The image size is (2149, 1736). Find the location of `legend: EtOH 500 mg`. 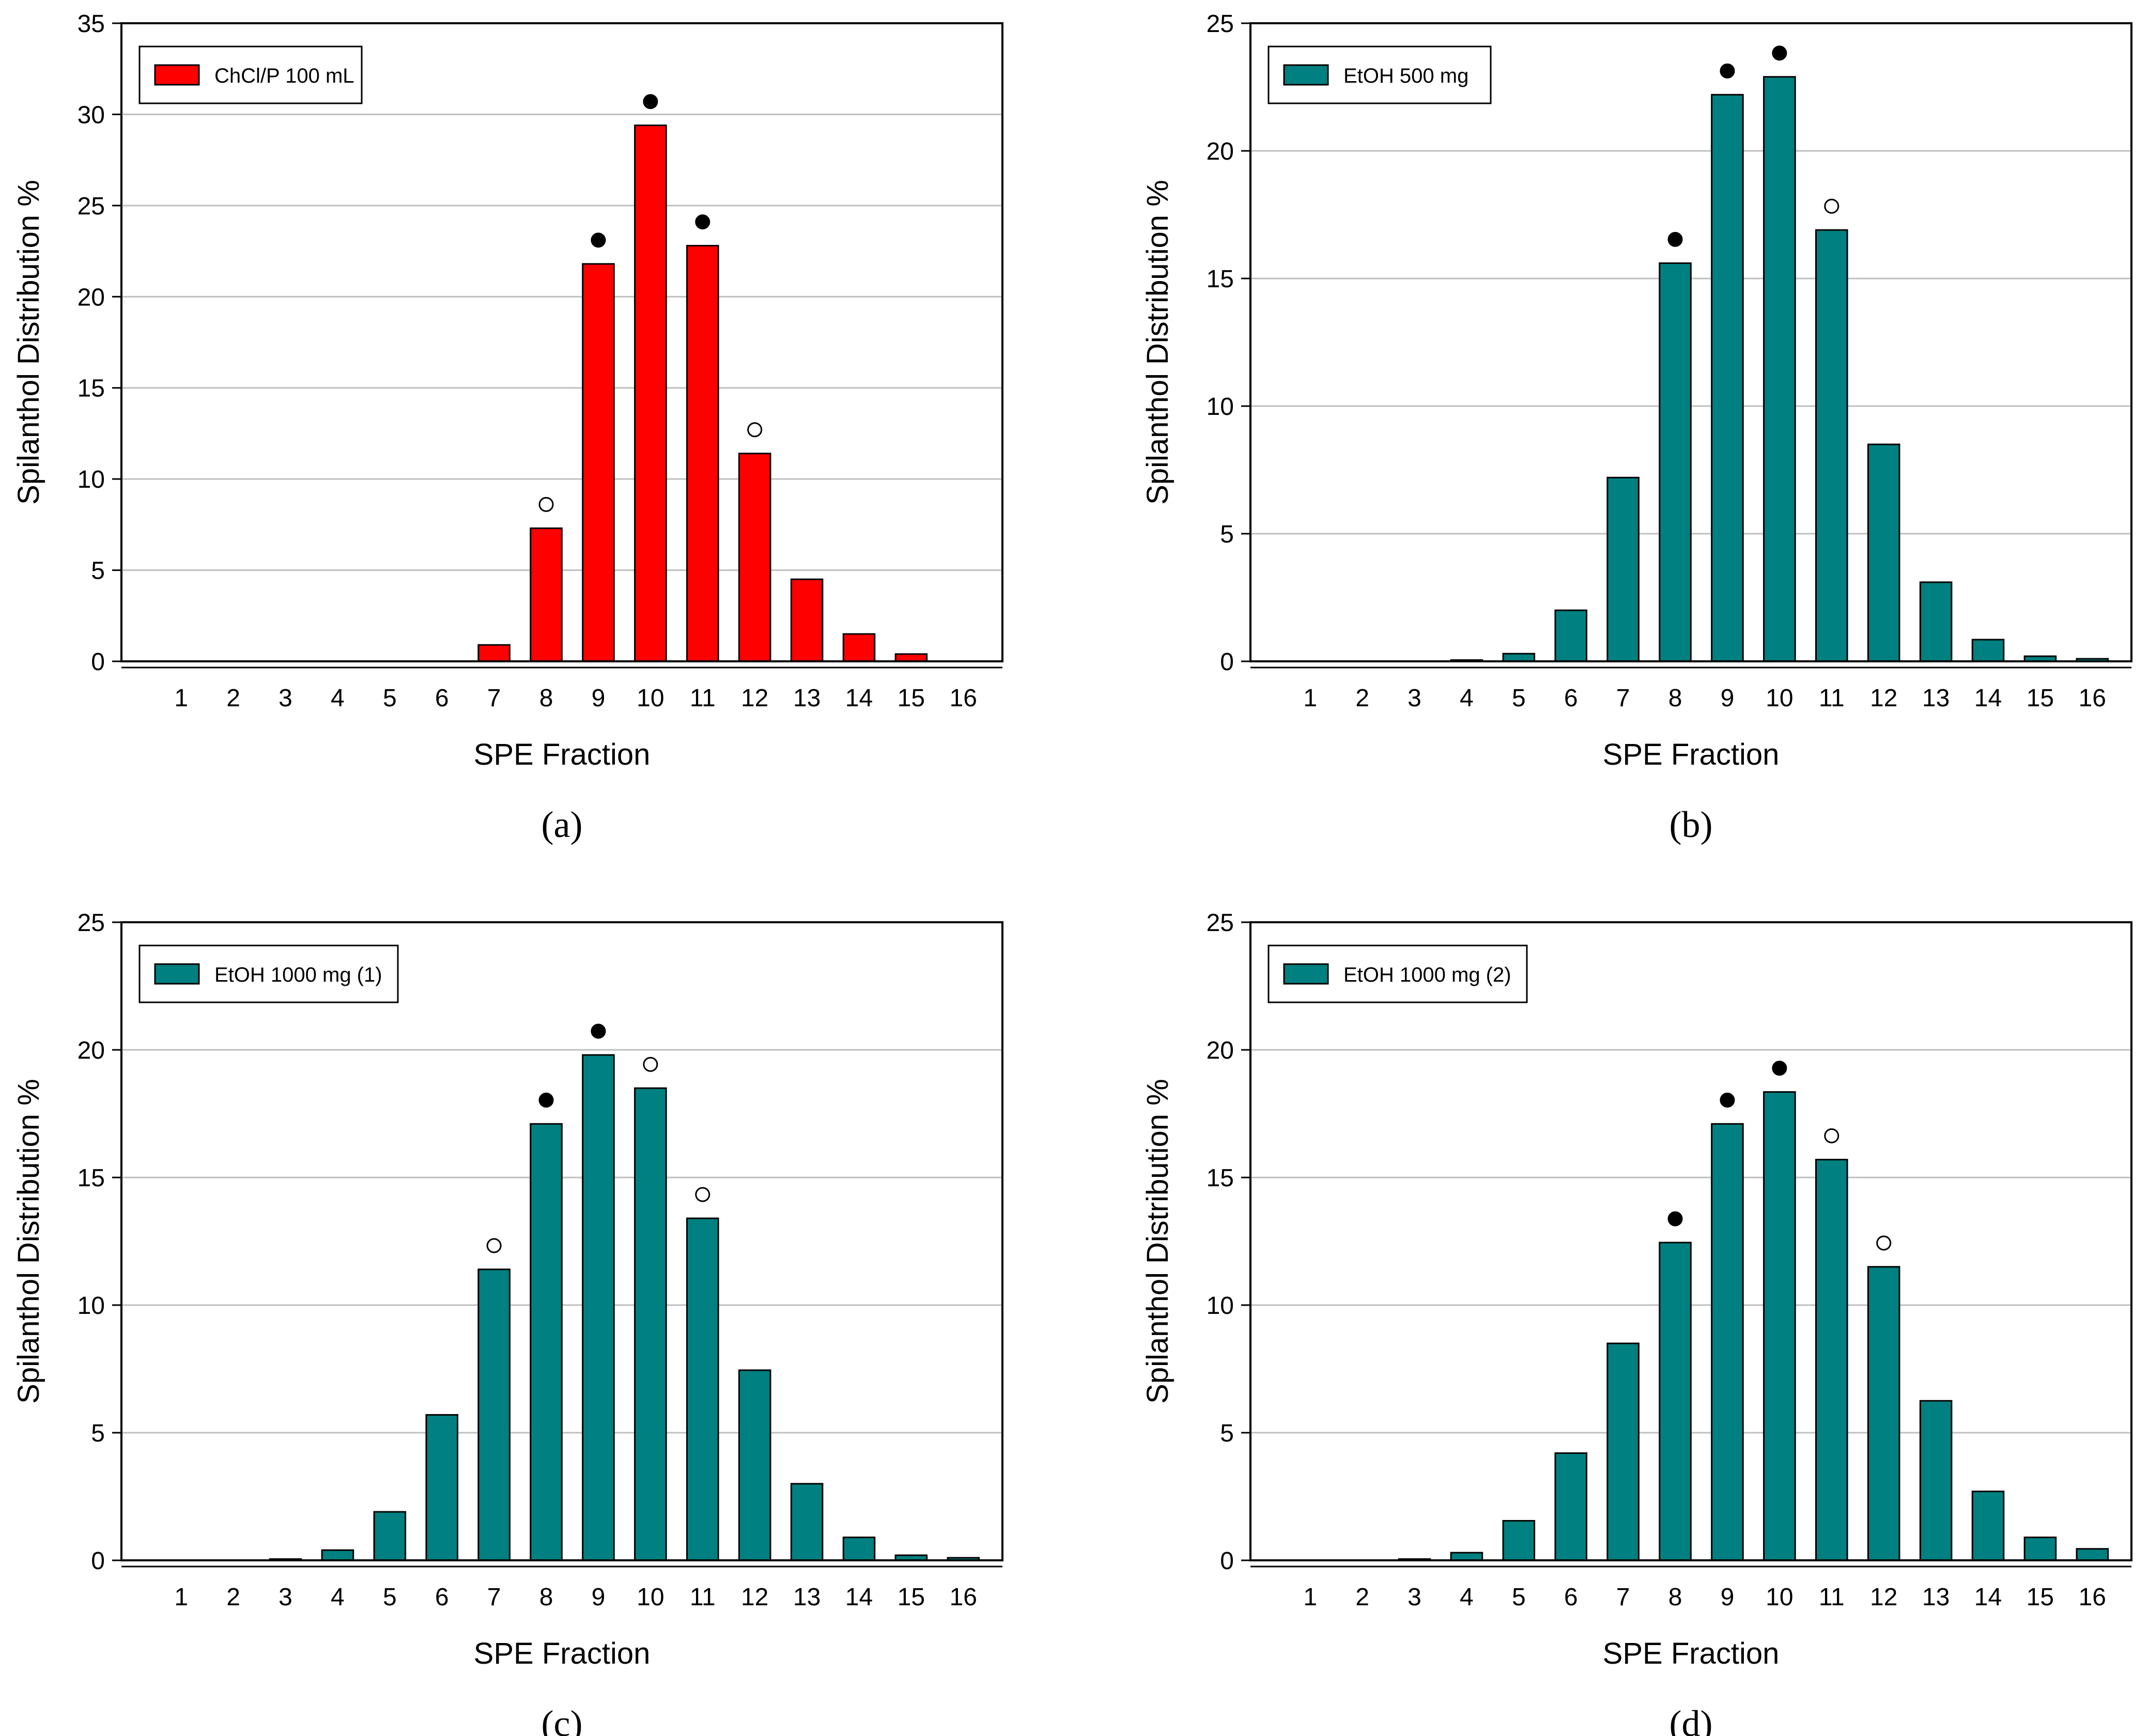

legend: EtOH 500 mg is located at coordinates (1379, 74).